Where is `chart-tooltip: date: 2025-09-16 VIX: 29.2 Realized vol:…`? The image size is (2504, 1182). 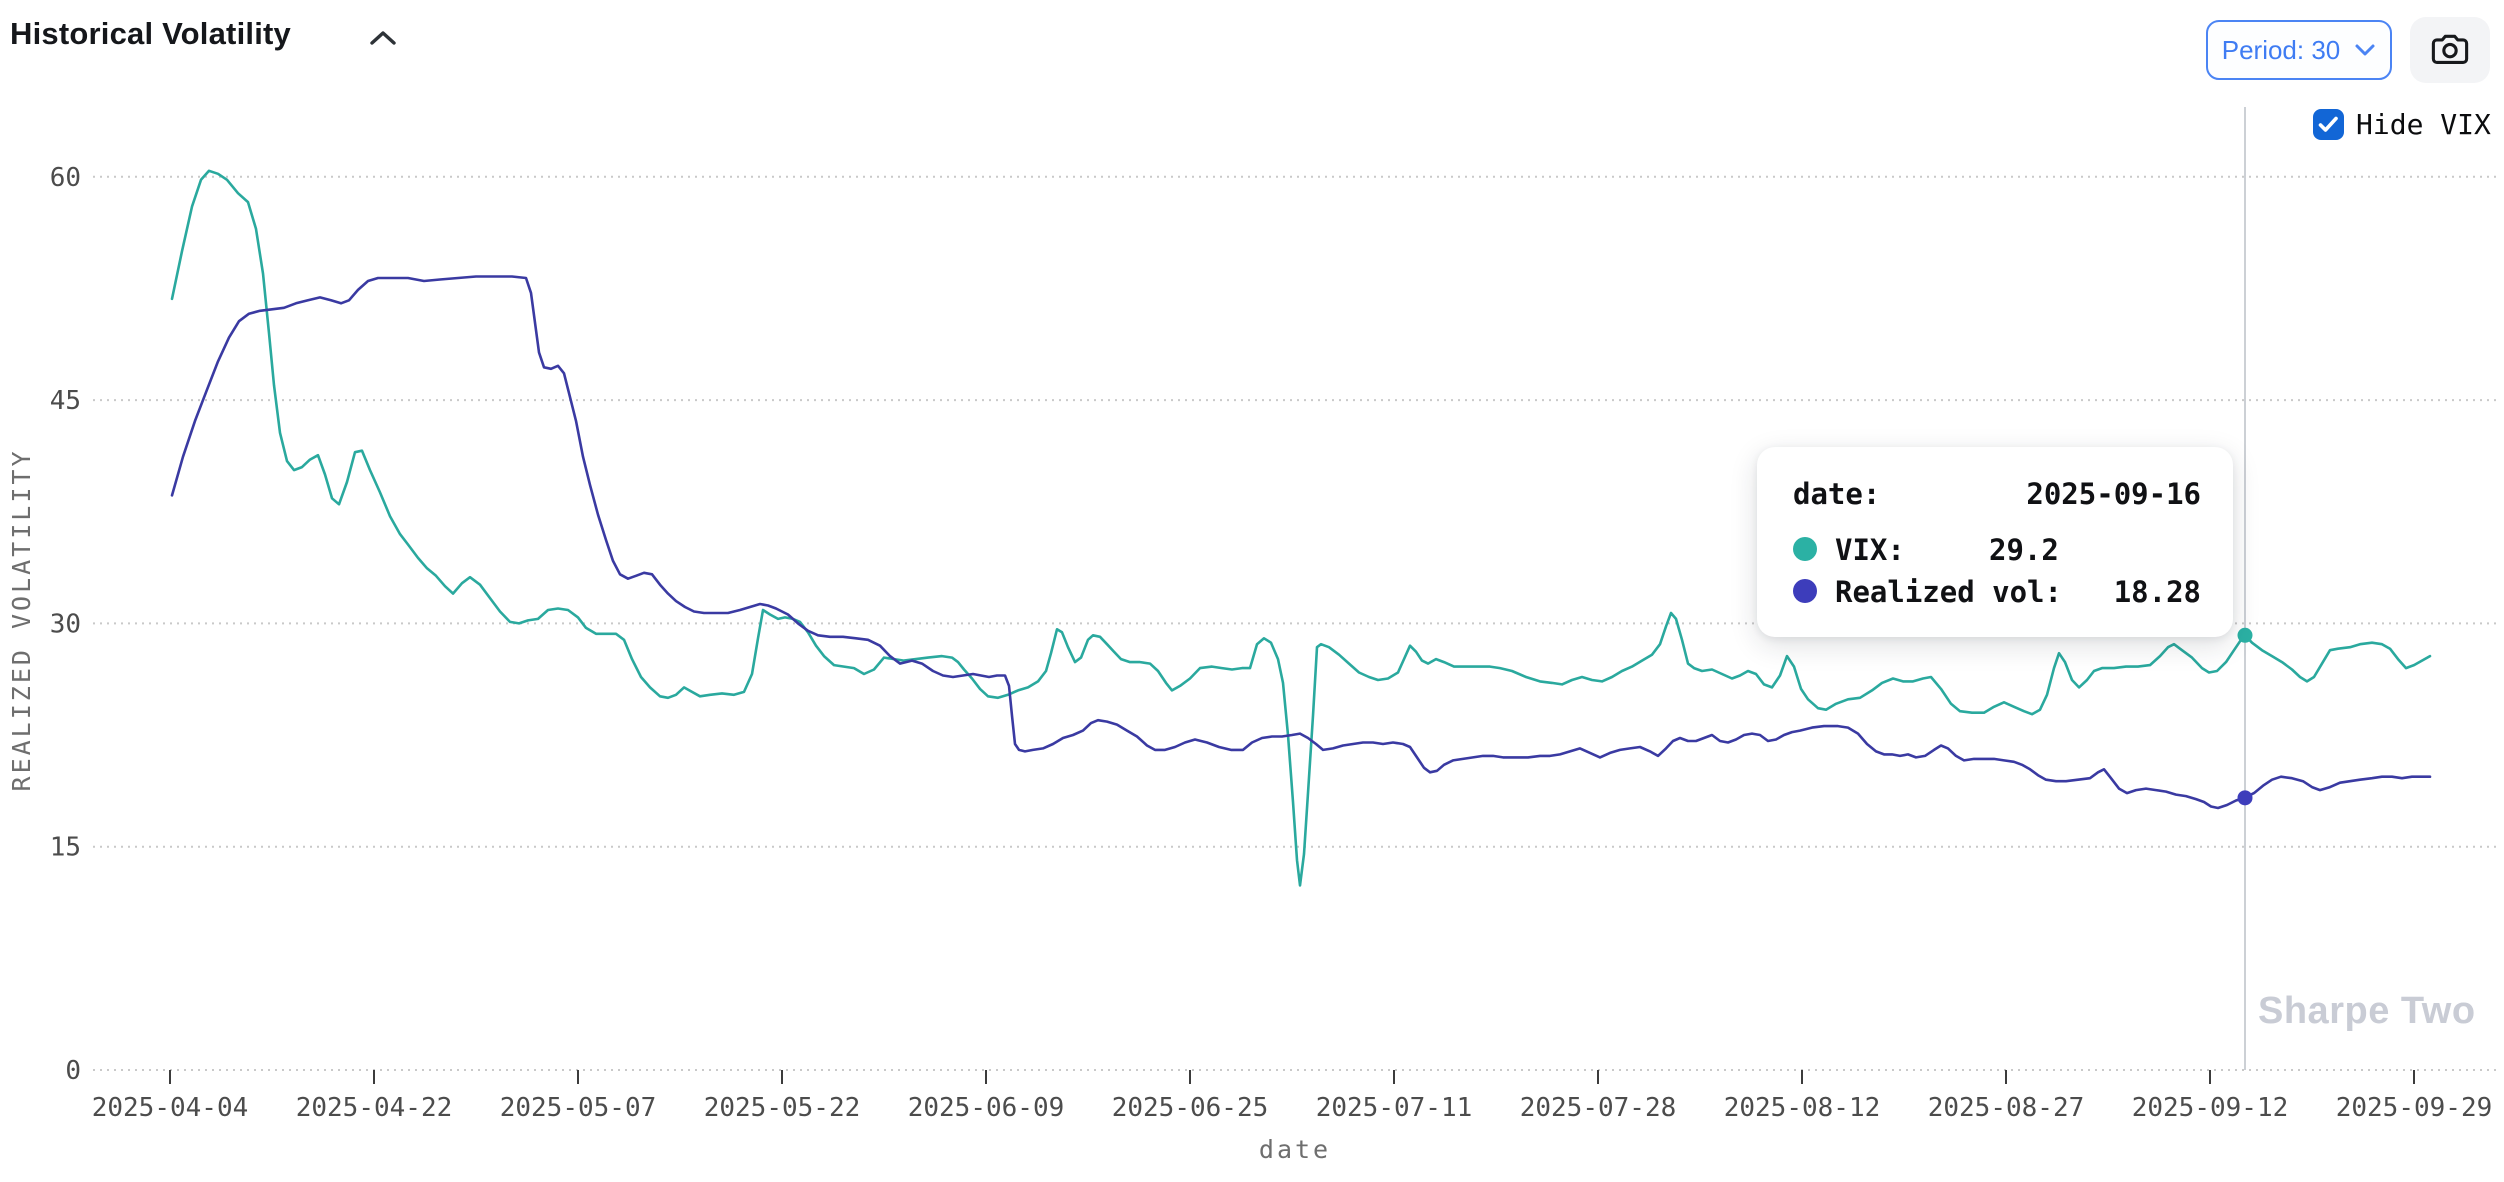 chart-tooltip: date: 2025-09-16 VIX: 29.2 Realized vol:… is located at coordinates (1995, 542).